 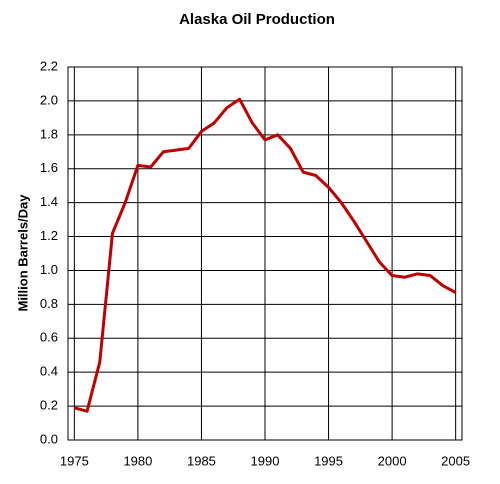 What do you see at coordinates (49, 405) in the screenshot?
I see `y-tick-label: 0.2` at bounding box center [49, 405].